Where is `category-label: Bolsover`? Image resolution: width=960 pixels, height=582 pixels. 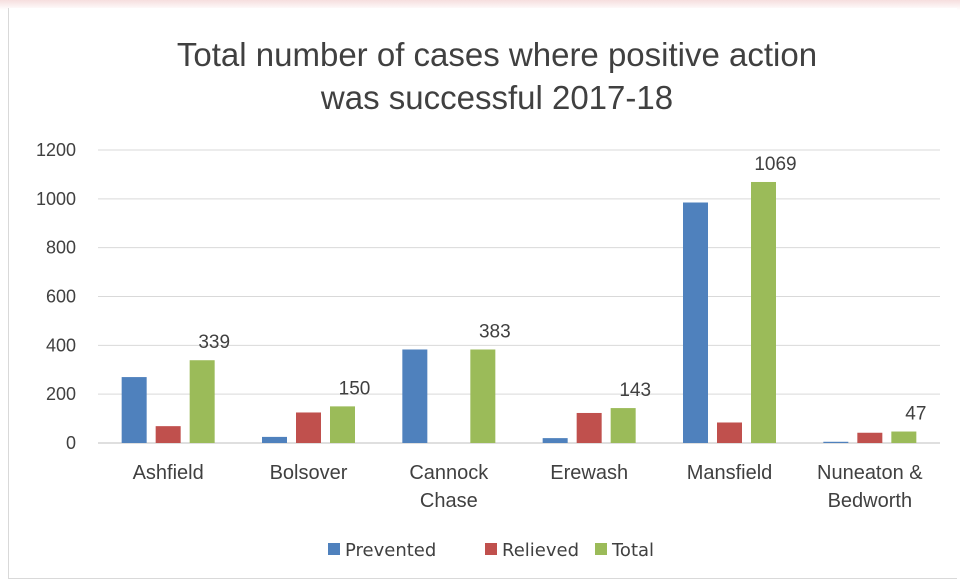
category-label: Bolsover is located at coordinates (309, 473).